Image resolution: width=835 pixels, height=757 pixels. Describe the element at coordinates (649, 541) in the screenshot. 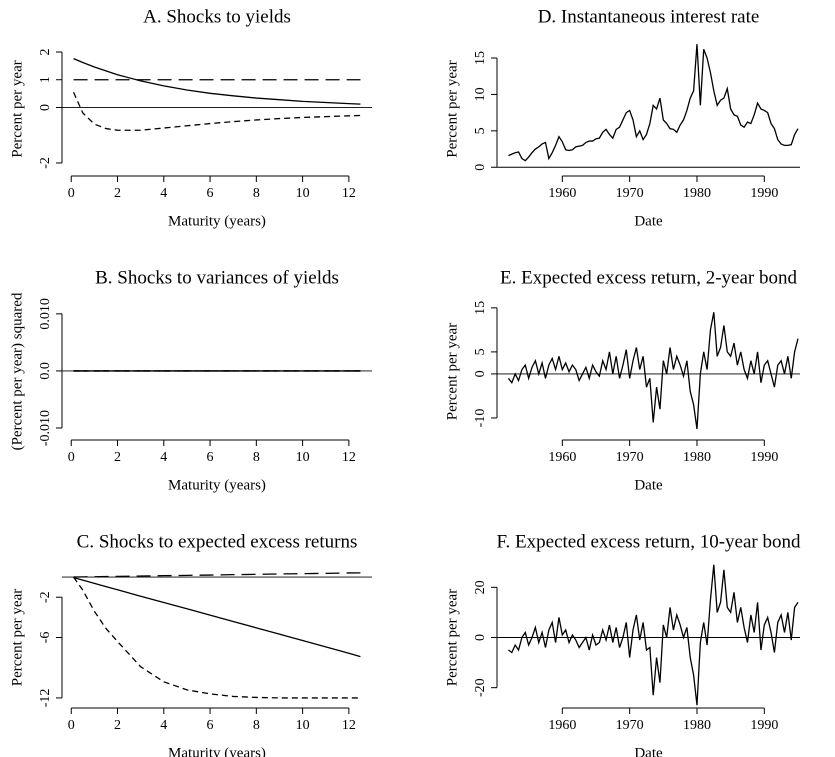

I see `panel-title: F. Expected excess return, 10-year bond` at that location.